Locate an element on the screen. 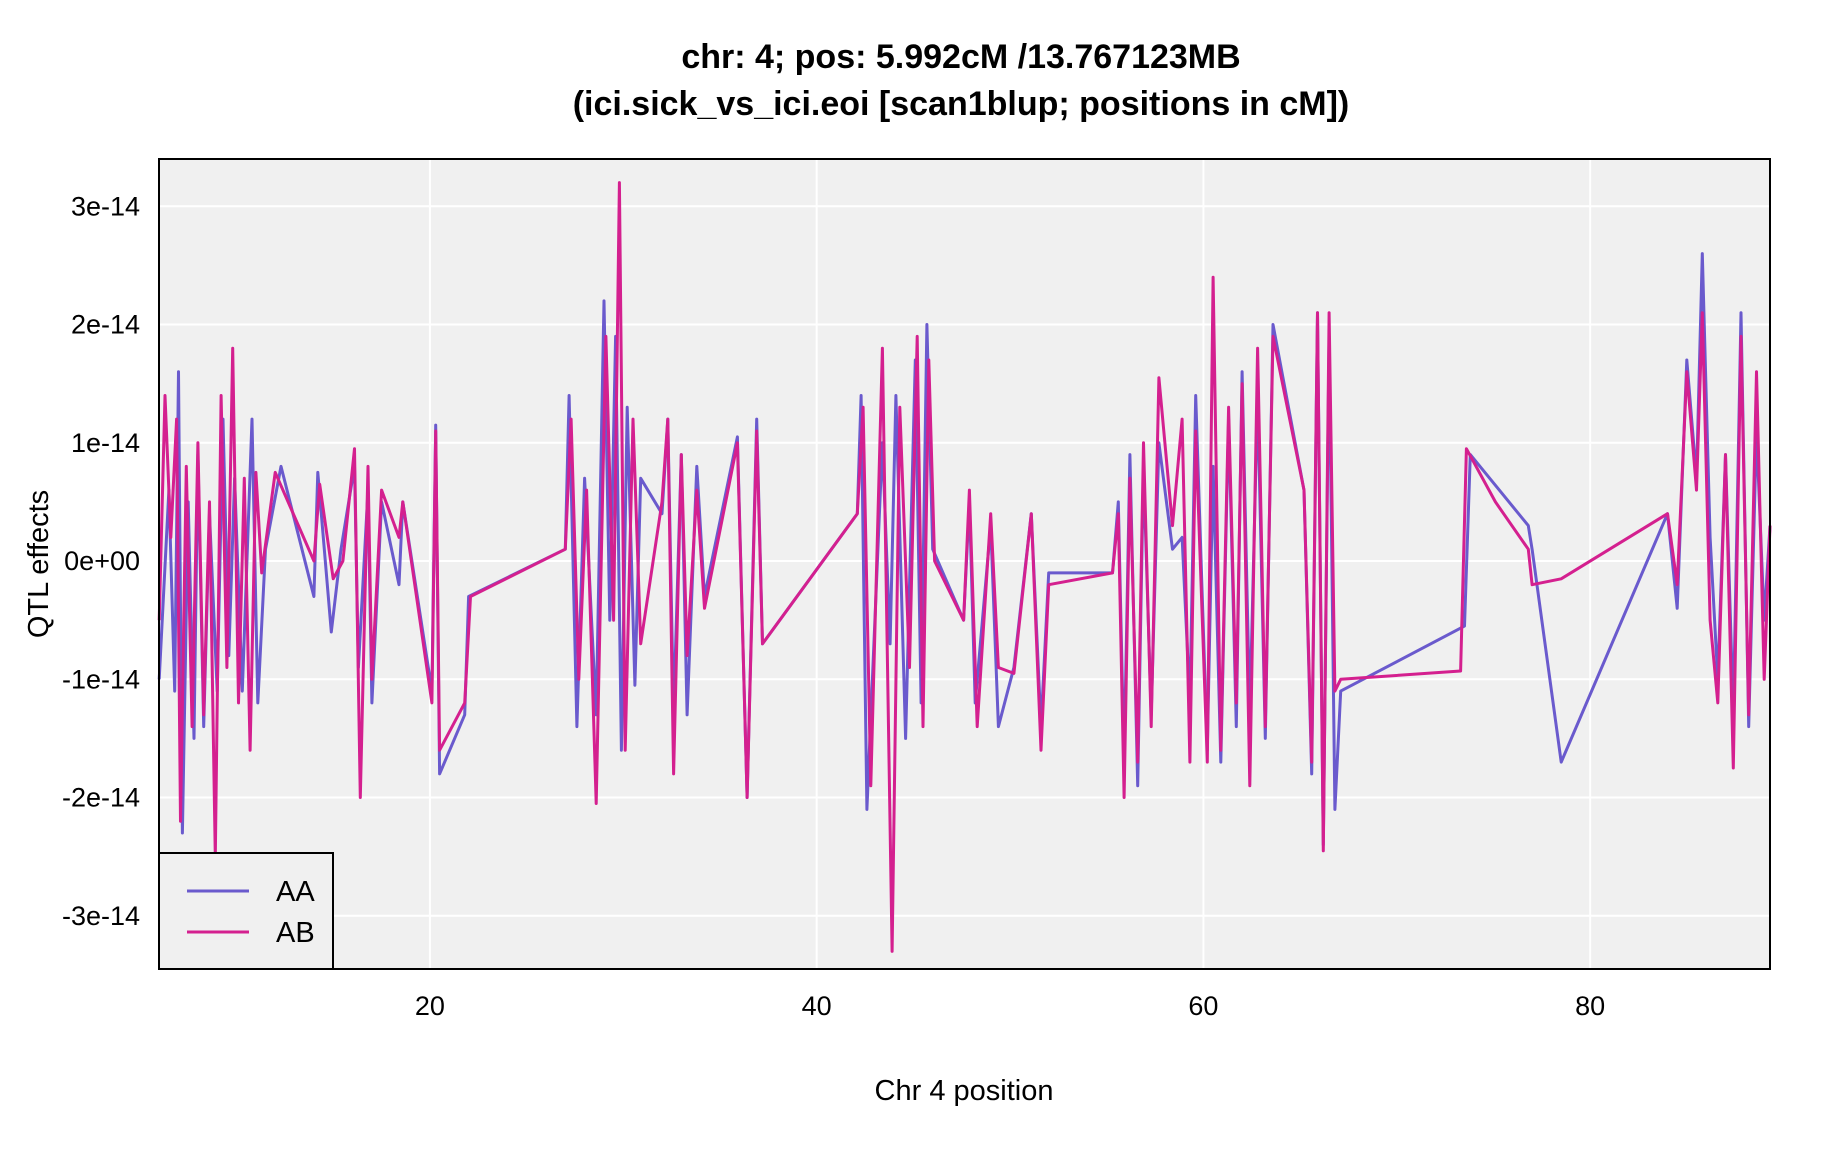 Image resolution: width=1824 pixels, height=1152 pixels. x-axis-label: Chr 4 position is located at coordinates (964, 1091).